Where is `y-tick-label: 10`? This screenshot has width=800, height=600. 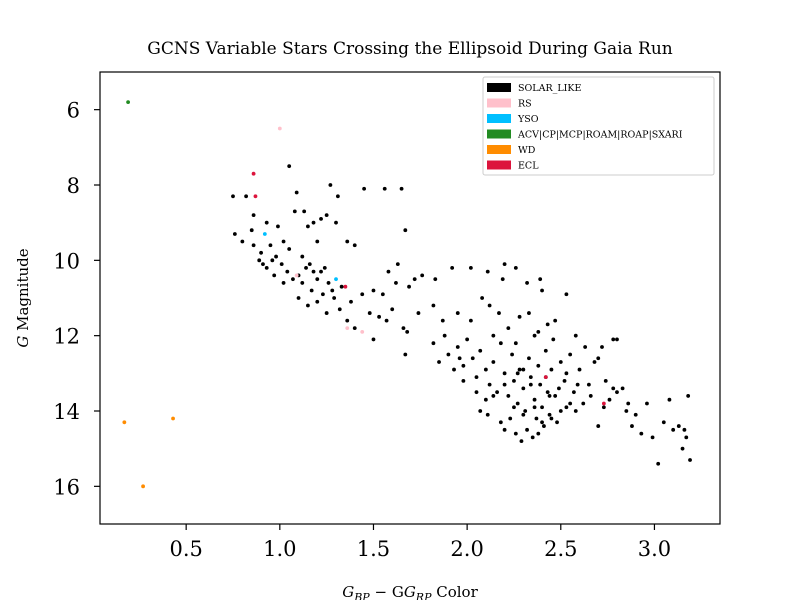 y-tick-label: 10 is located at coordinates (66, 261).